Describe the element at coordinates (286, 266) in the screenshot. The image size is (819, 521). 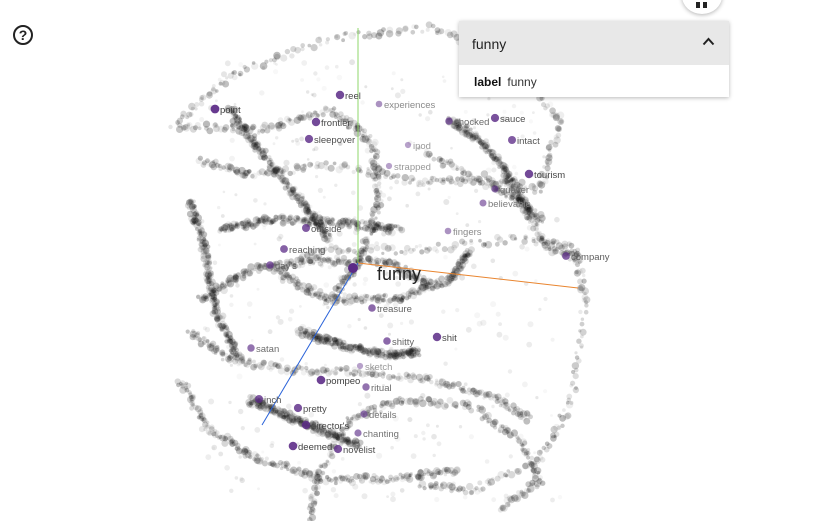
I see `neighbor-label: day's` at that location.